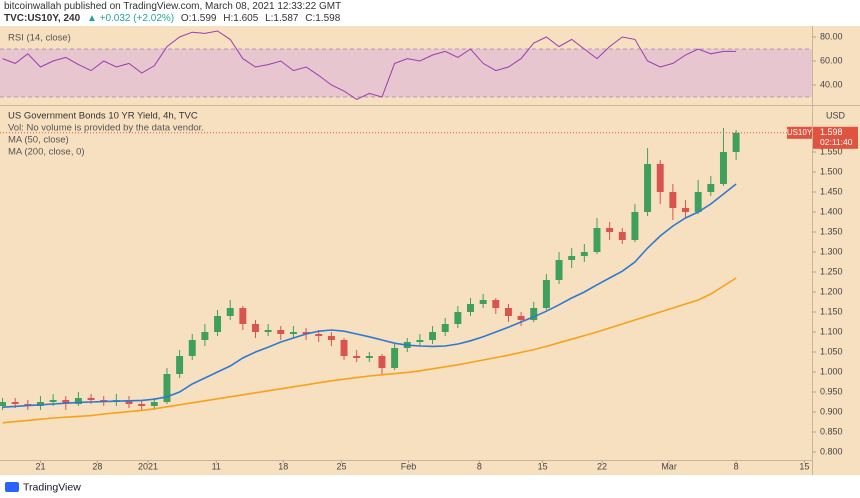 Image resolution: width=860 pixels, height=498 pixels. Describe the element at coordinates (52, 487) in the screenshot. I see `brand: TradingView` at that location.